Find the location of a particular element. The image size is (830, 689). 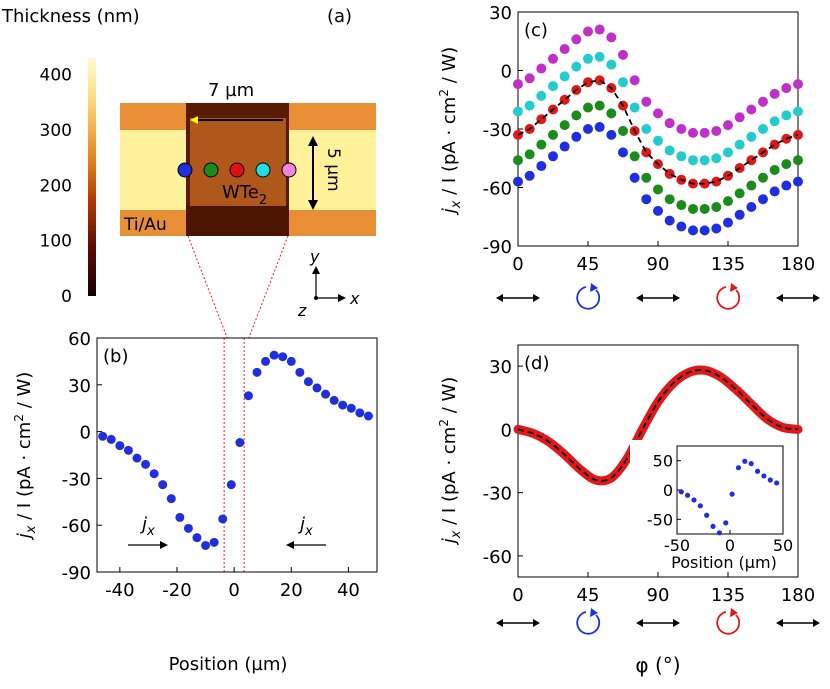

x-tick-label: 45 is located at coordinates (588, 595).